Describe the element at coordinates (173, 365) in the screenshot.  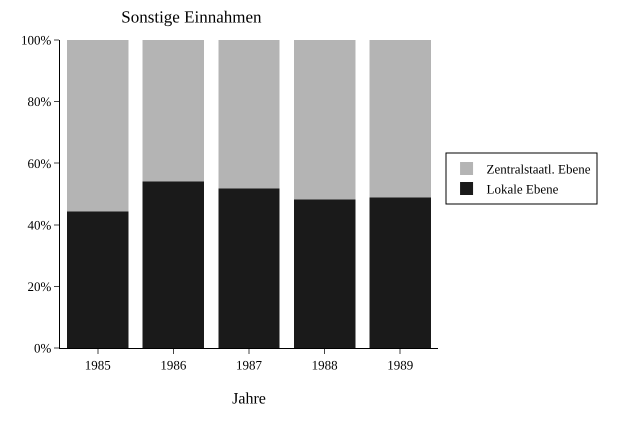
I see `x-tick-label: 1986` at that location.